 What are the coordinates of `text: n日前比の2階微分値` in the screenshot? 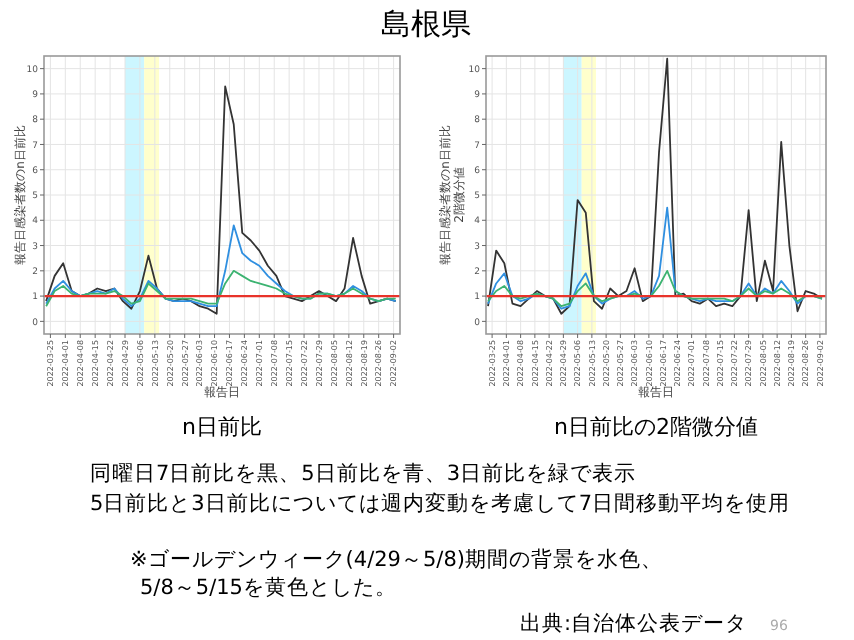 It's located at (656, 427).